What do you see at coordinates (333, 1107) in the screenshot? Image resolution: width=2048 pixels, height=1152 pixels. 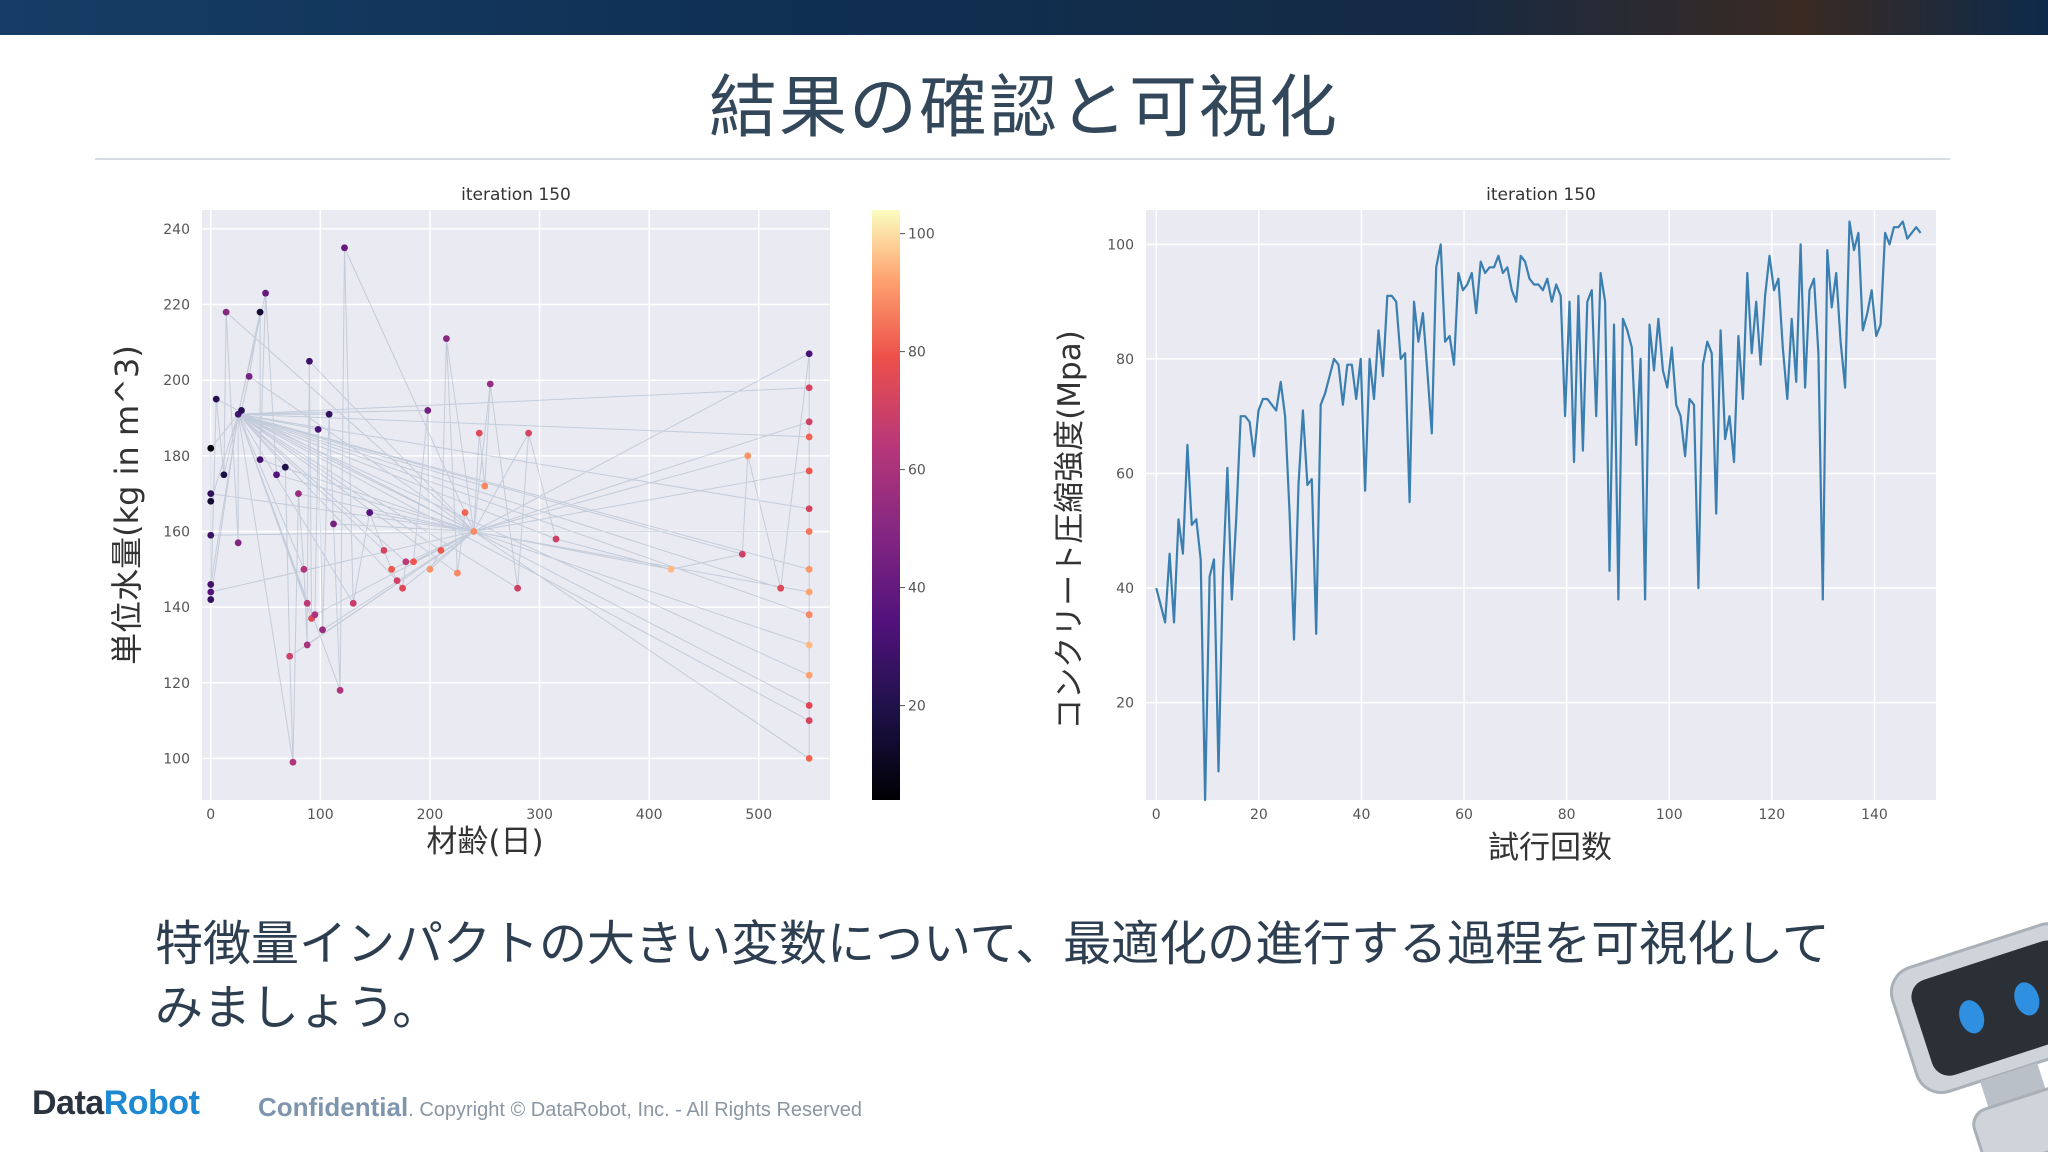 I see `confidential-label: Confidential` at bounding box center [333, 1107].